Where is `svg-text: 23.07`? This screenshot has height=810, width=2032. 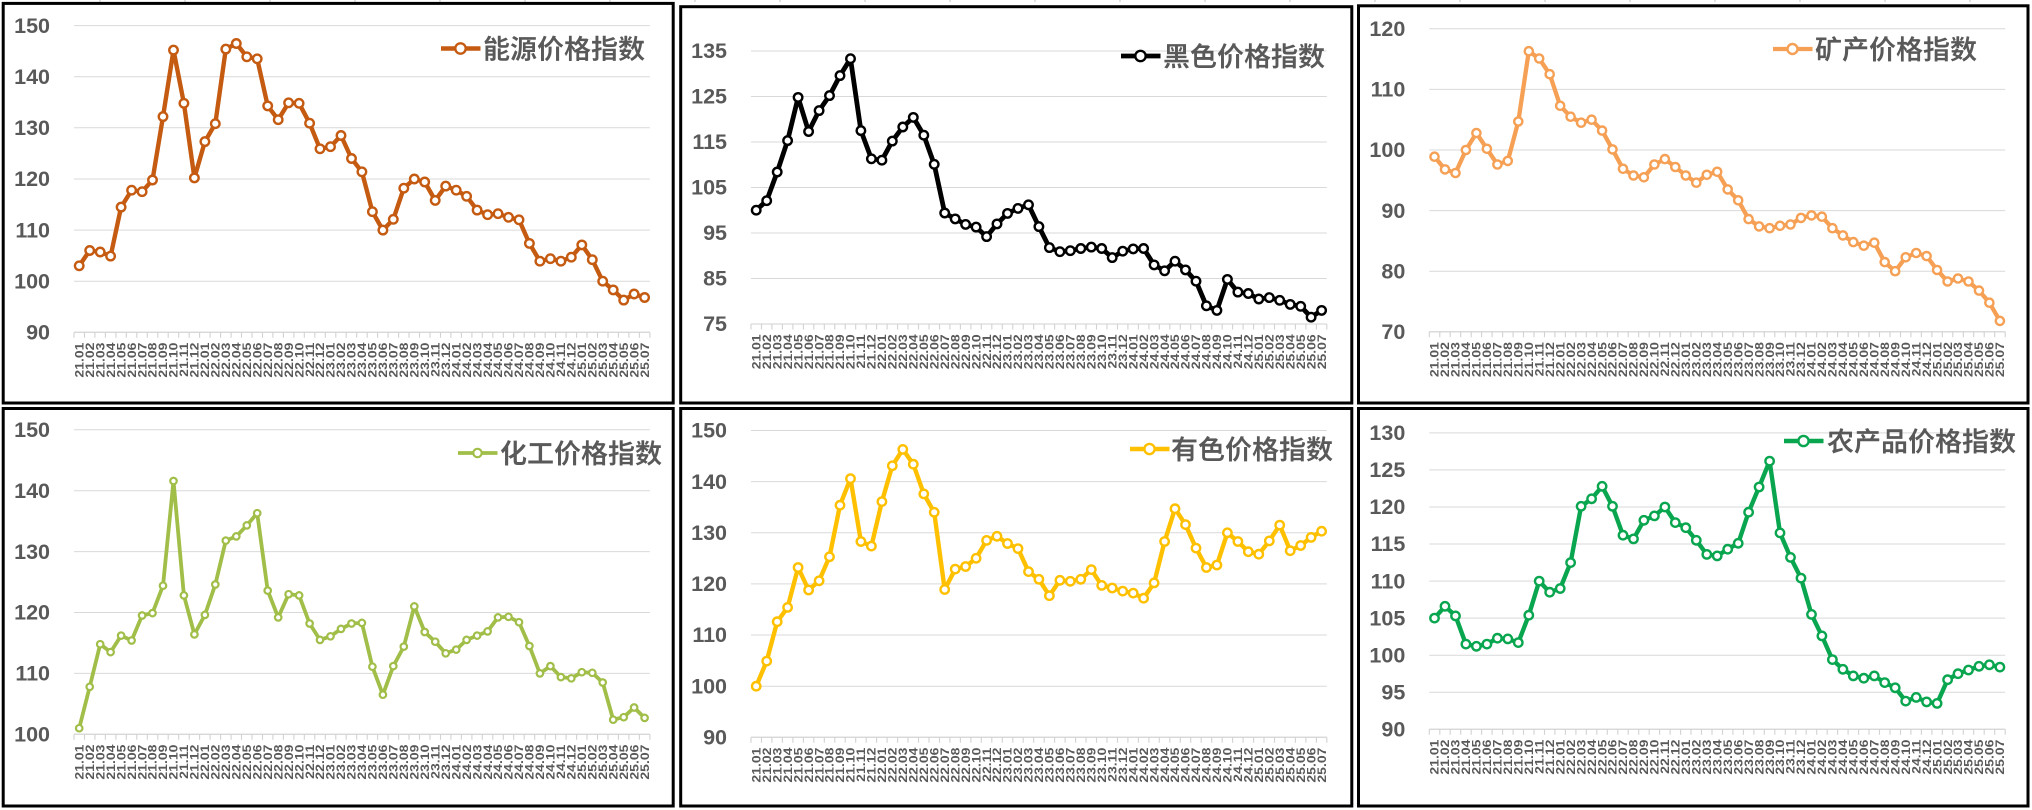 svg-text: 23.07 is located at coordinates (1749, 359).